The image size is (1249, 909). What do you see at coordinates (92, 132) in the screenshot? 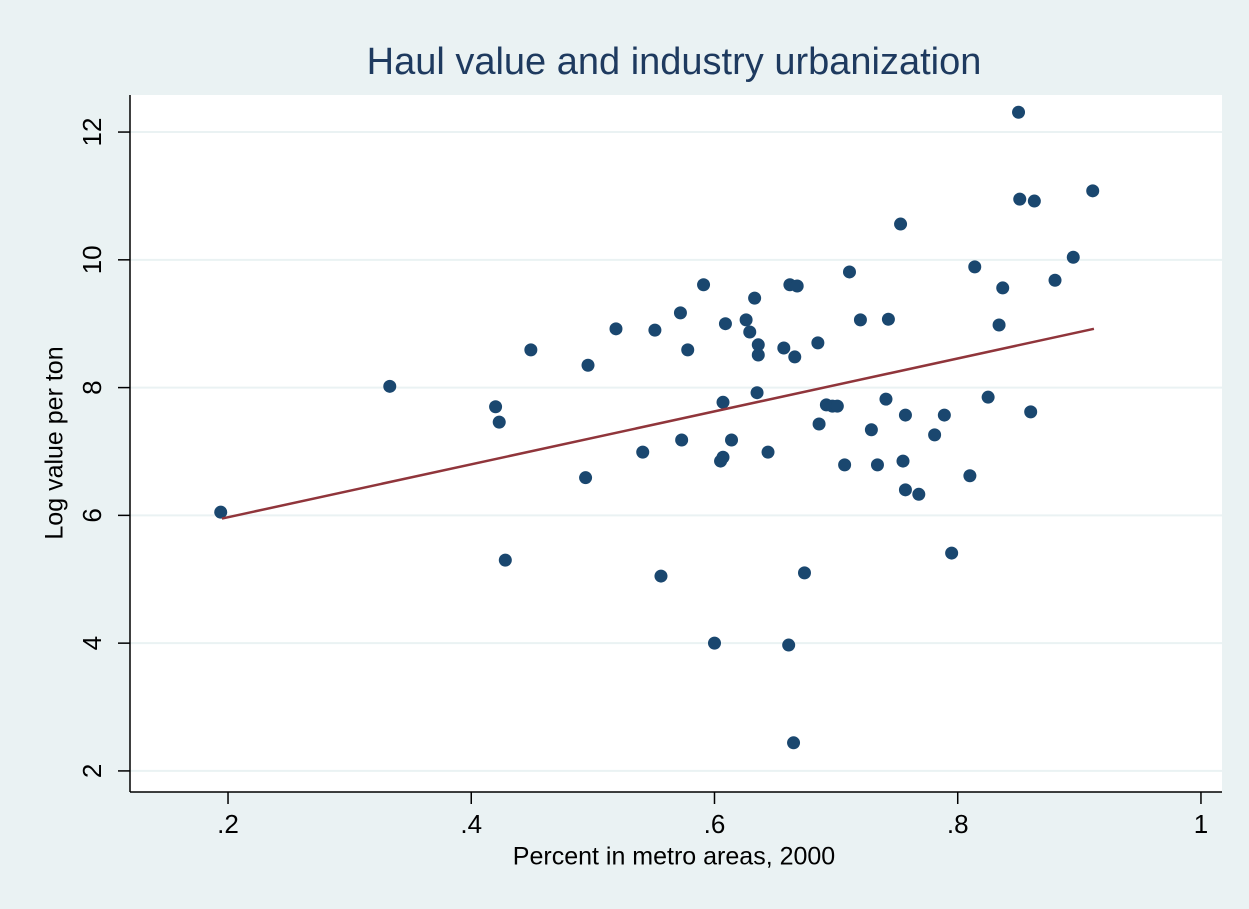
I see `y-tick-label: 12` at bounding box center [92, 132].